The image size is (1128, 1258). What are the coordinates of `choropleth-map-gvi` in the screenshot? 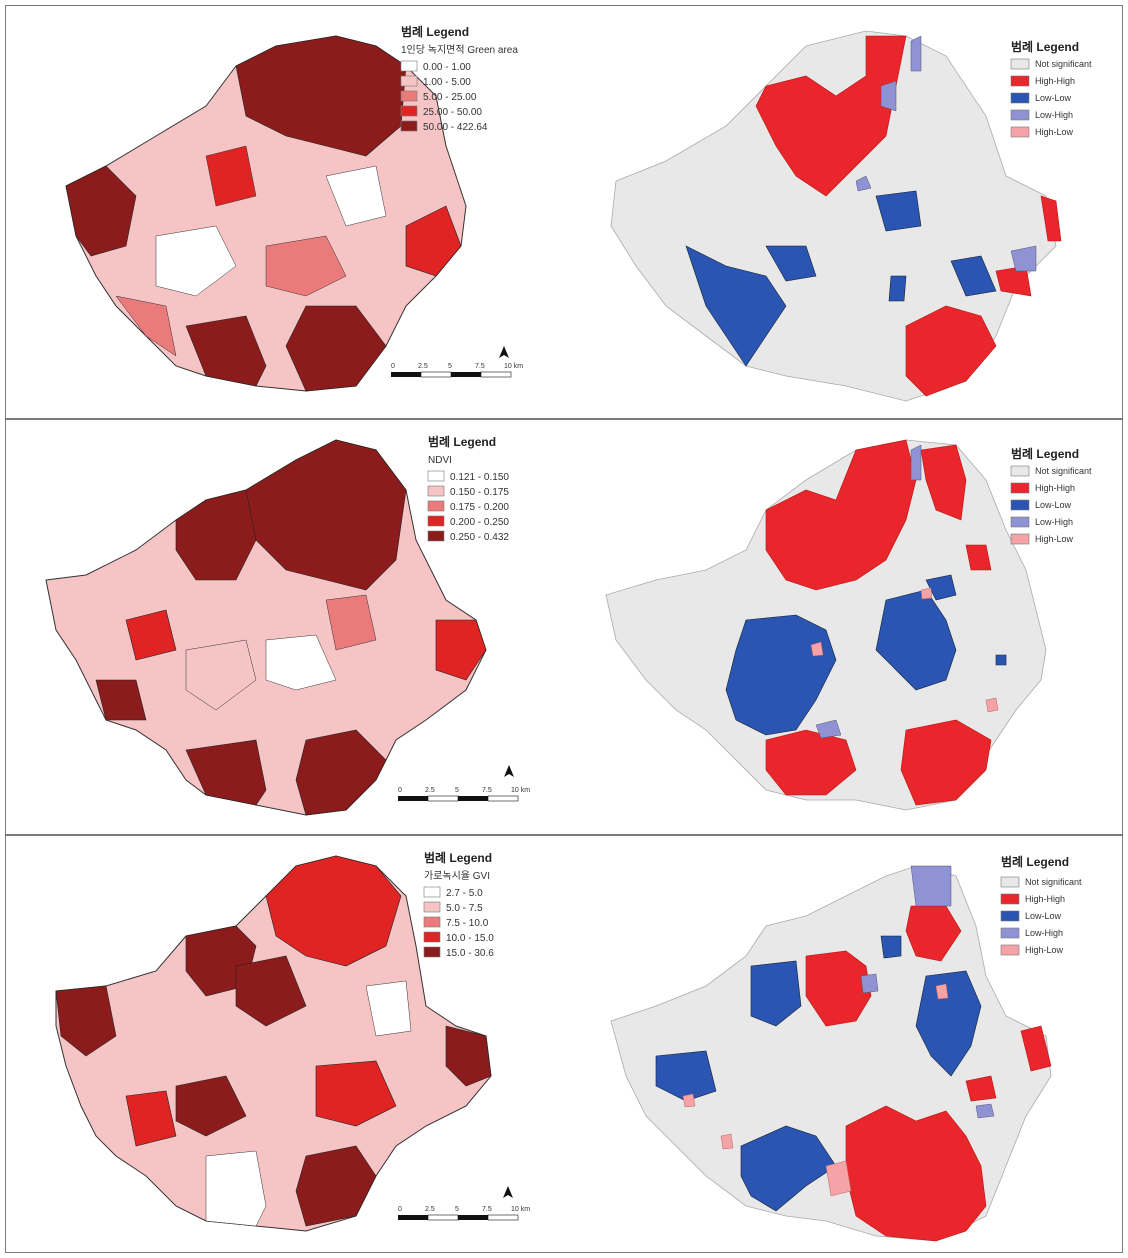 It's located at (273, 1043).